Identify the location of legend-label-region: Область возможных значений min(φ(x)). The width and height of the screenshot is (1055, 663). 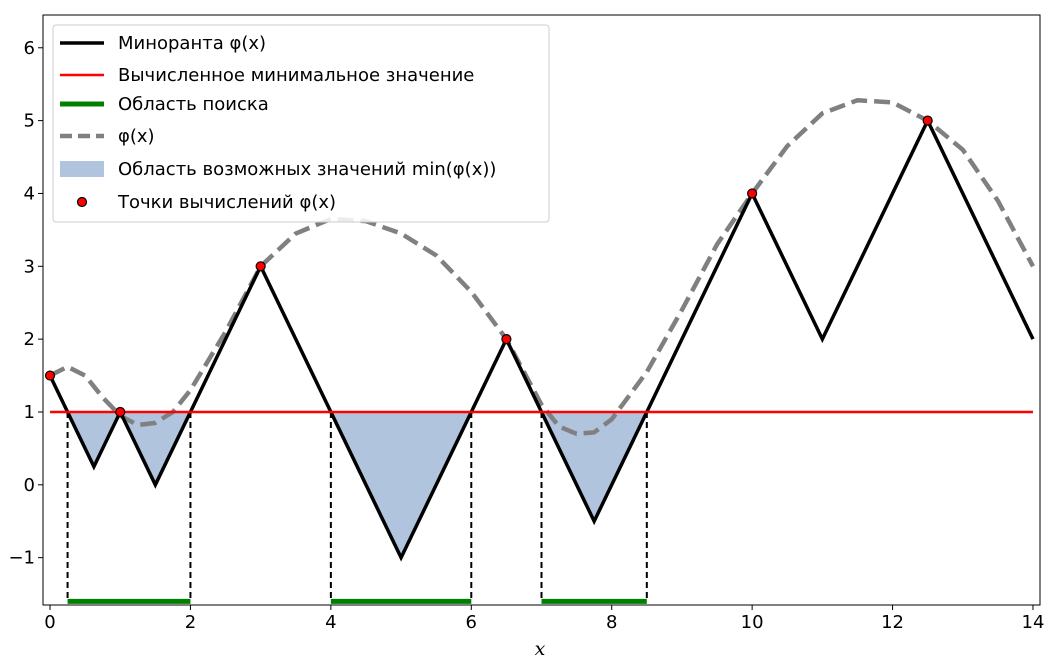
(307, 169).